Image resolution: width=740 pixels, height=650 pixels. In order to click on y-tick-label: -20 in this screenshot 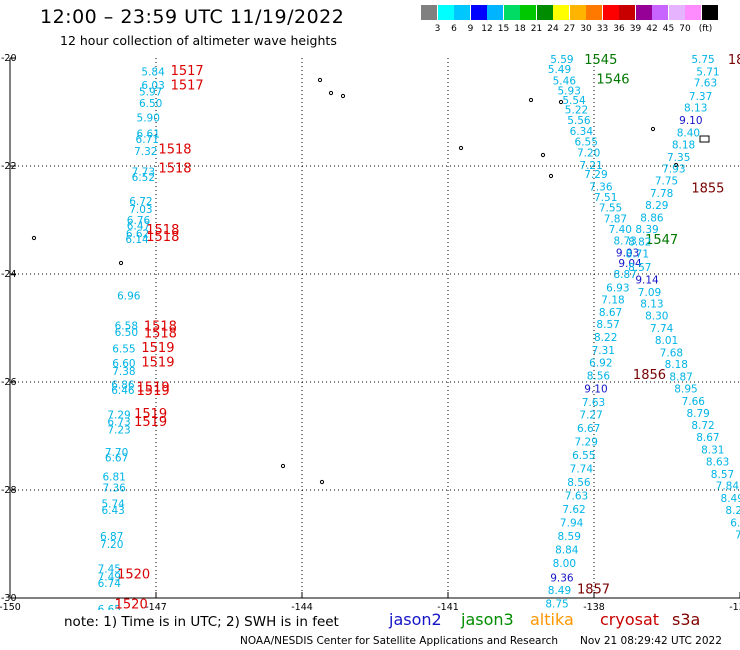, I will do `click(9, 58)`.